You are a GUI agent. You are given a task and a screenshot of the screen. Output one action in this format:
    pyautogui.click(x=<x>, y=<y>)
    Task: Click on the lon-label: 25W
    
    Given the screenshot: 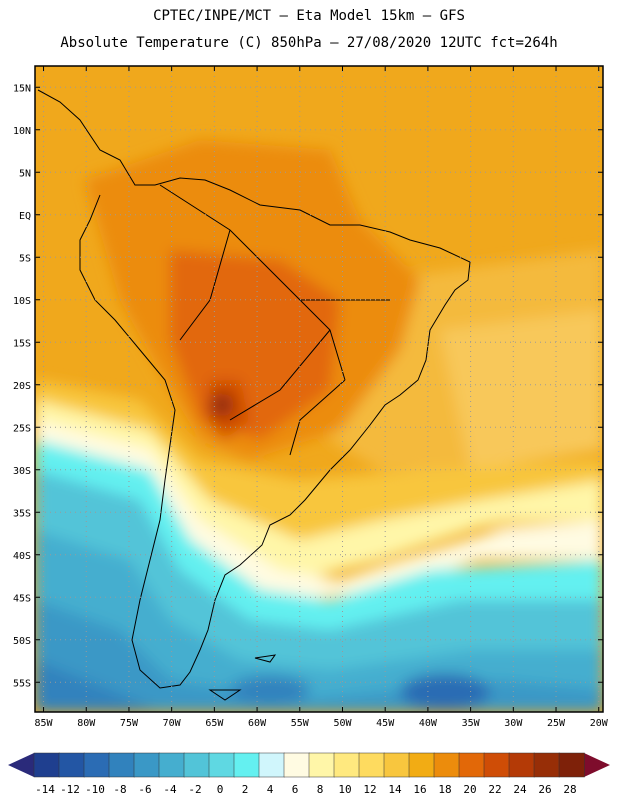 What is the action you would take?
    pyautogui.click(x=556, y=723)
    